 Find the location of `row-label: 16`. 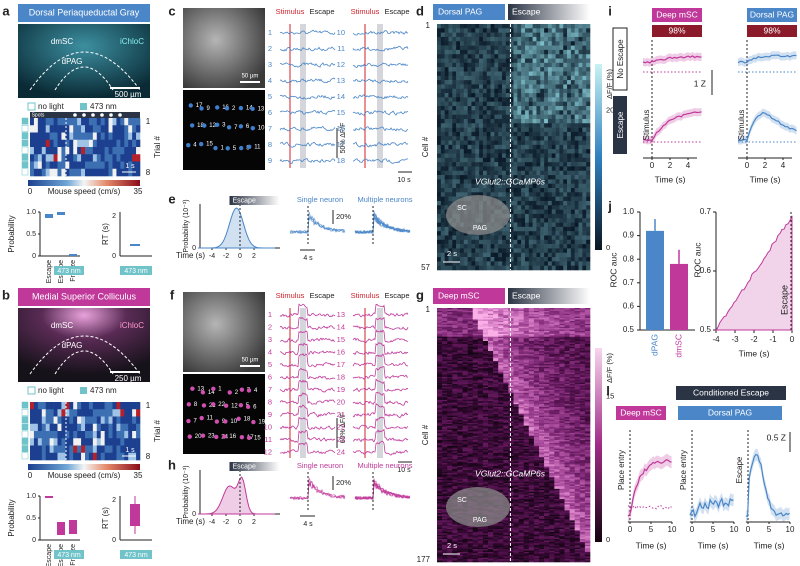

row-label: 16 is located at coordinates (341, 128).